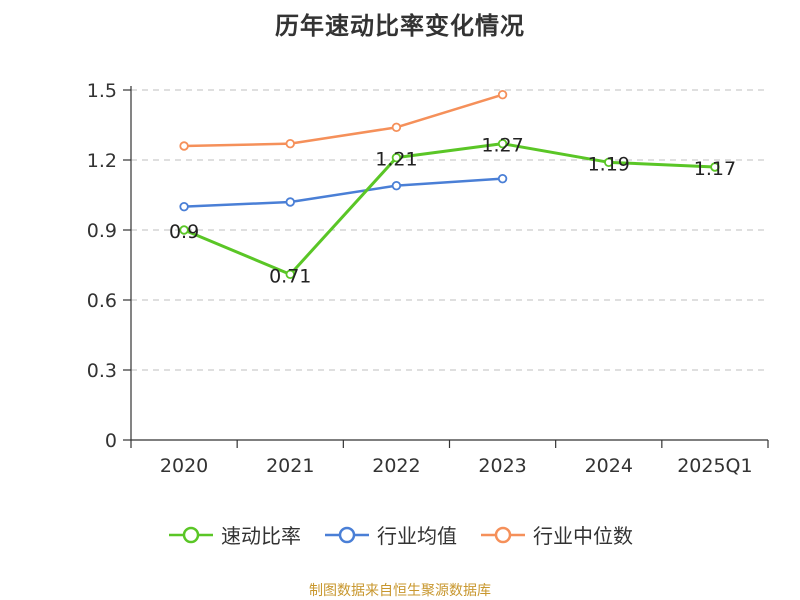 The width and height of the screenshot is (800, 600). Describe the element at coordinates (503, 534) in the screenshot. I see `legend-marker-industry-median` at that location.